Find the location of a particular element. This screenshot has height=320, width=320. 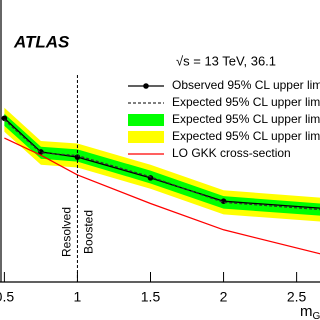

divider-right-label: Boosted is located at coordinates (89, 232).